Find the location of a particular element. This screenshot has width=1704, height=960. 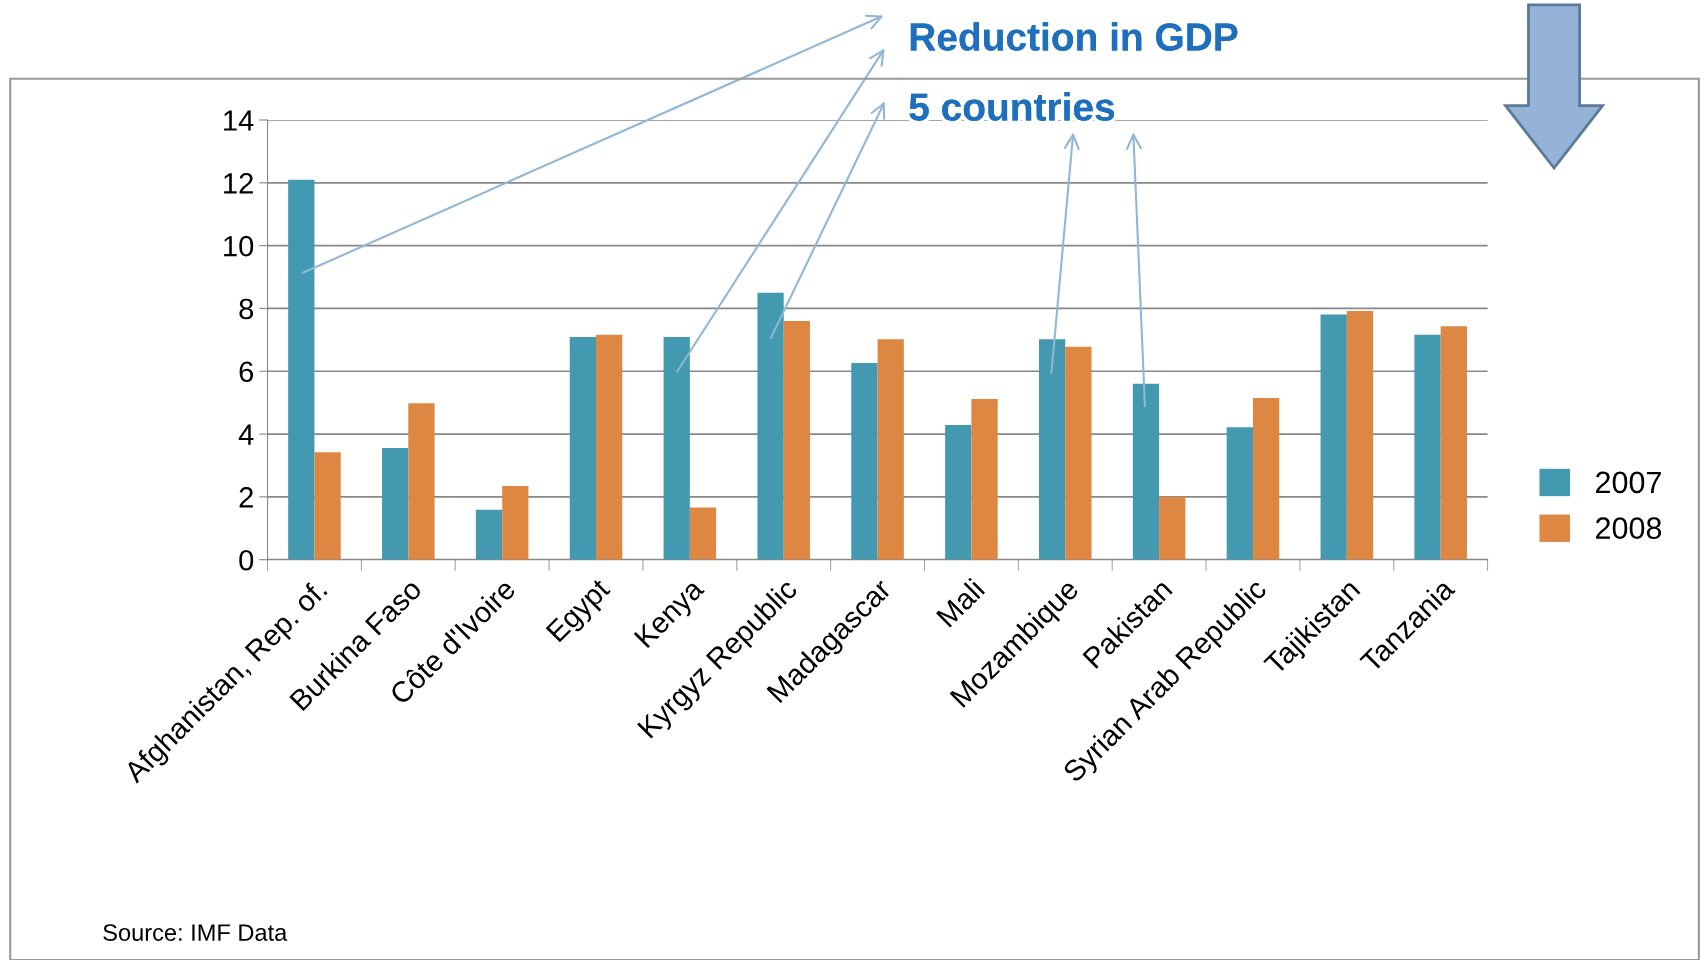

y-tick-label: 4 is located at coordinates (246, 434).